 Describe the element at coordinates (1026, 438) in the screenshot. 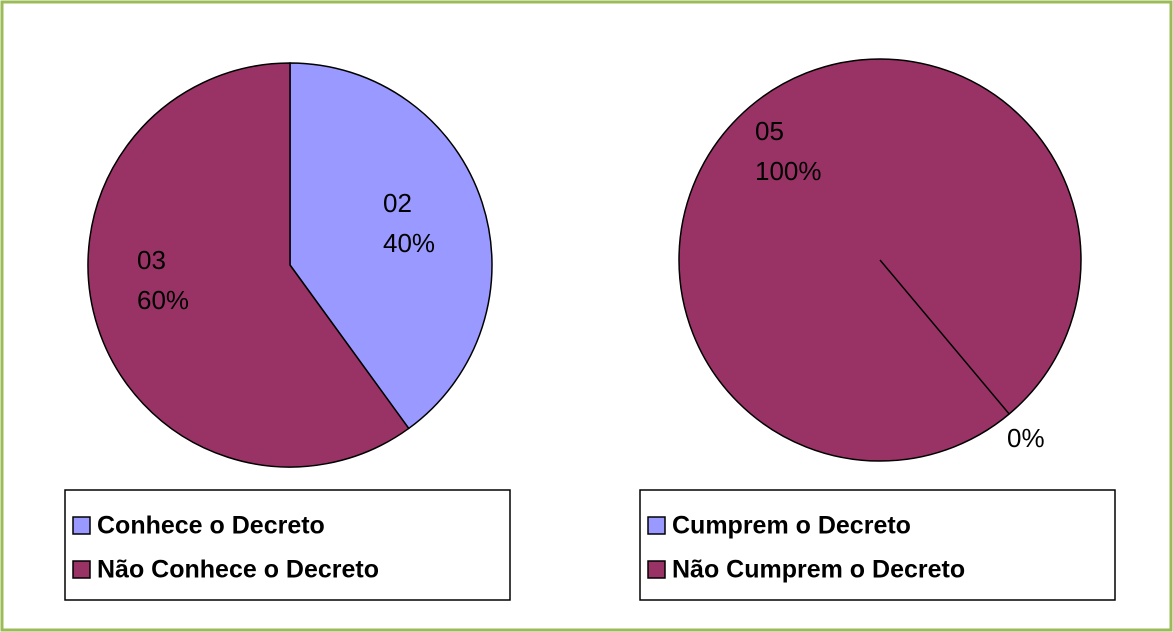

I see `percent-label: 0%` at that location.